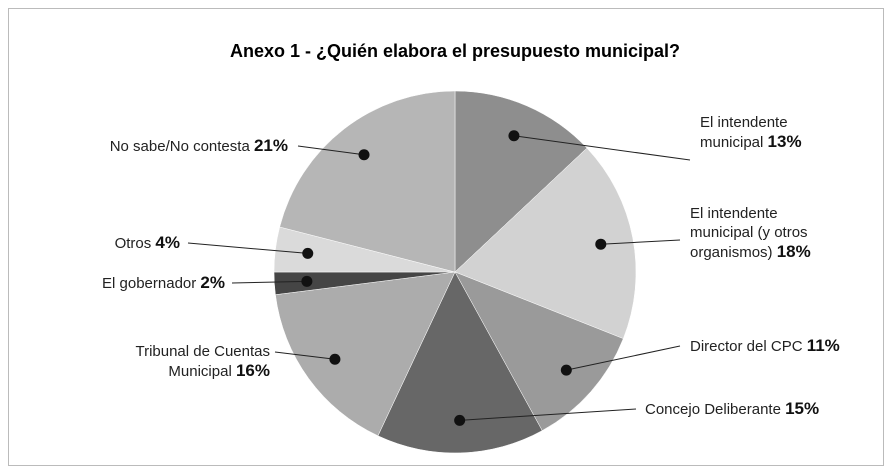 Image resolution: width=892 pixels, height=474 pixels. Describe the element at coordinates (802, 408) in the screenshot. I see `value-label: 15%` at that location.